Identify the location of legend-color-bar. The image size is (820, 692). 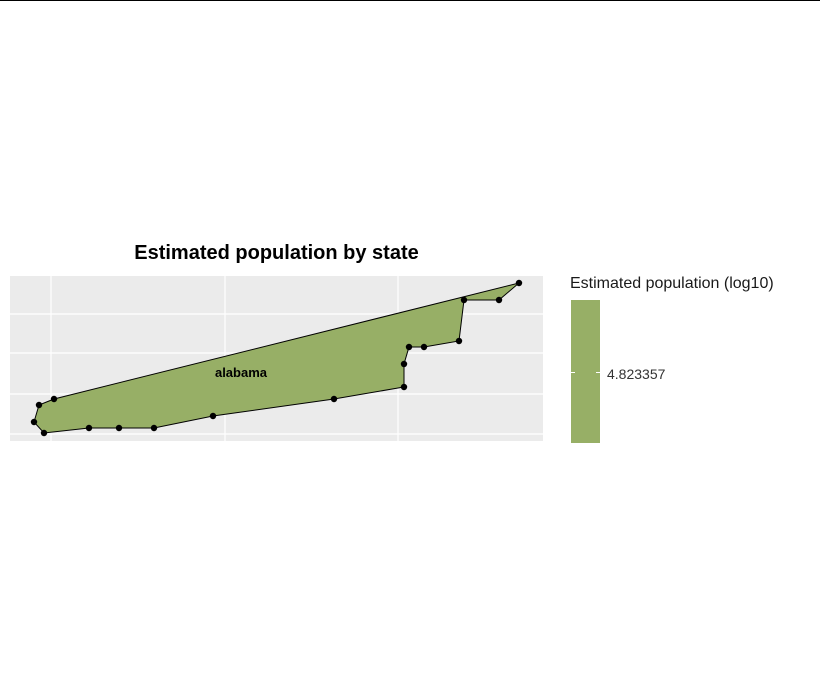
(585, 371).